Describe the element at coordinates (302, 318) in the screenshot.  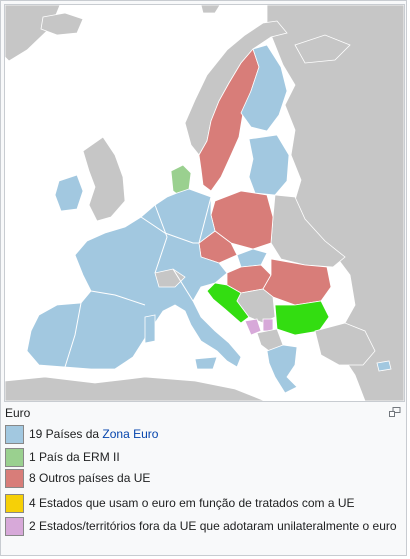
I see `bulgaria` at that location.